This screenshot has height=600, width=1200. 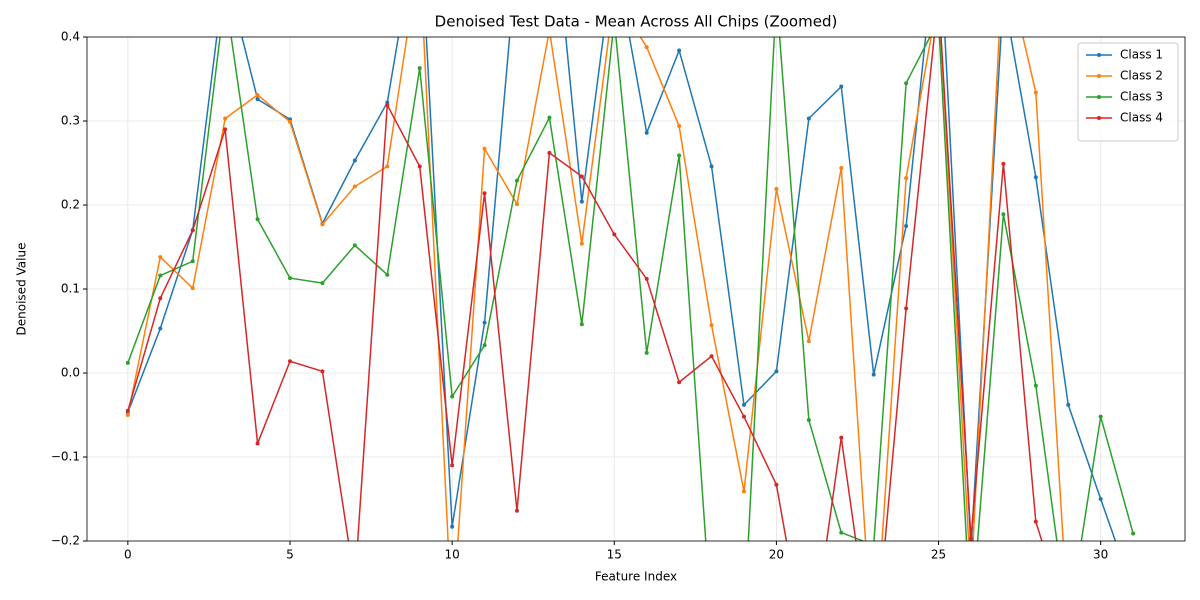 What do you see at coordinates (128, 555) in the screenshot?
I see `x-tick-label: 0` at bounding box center [128, 555].